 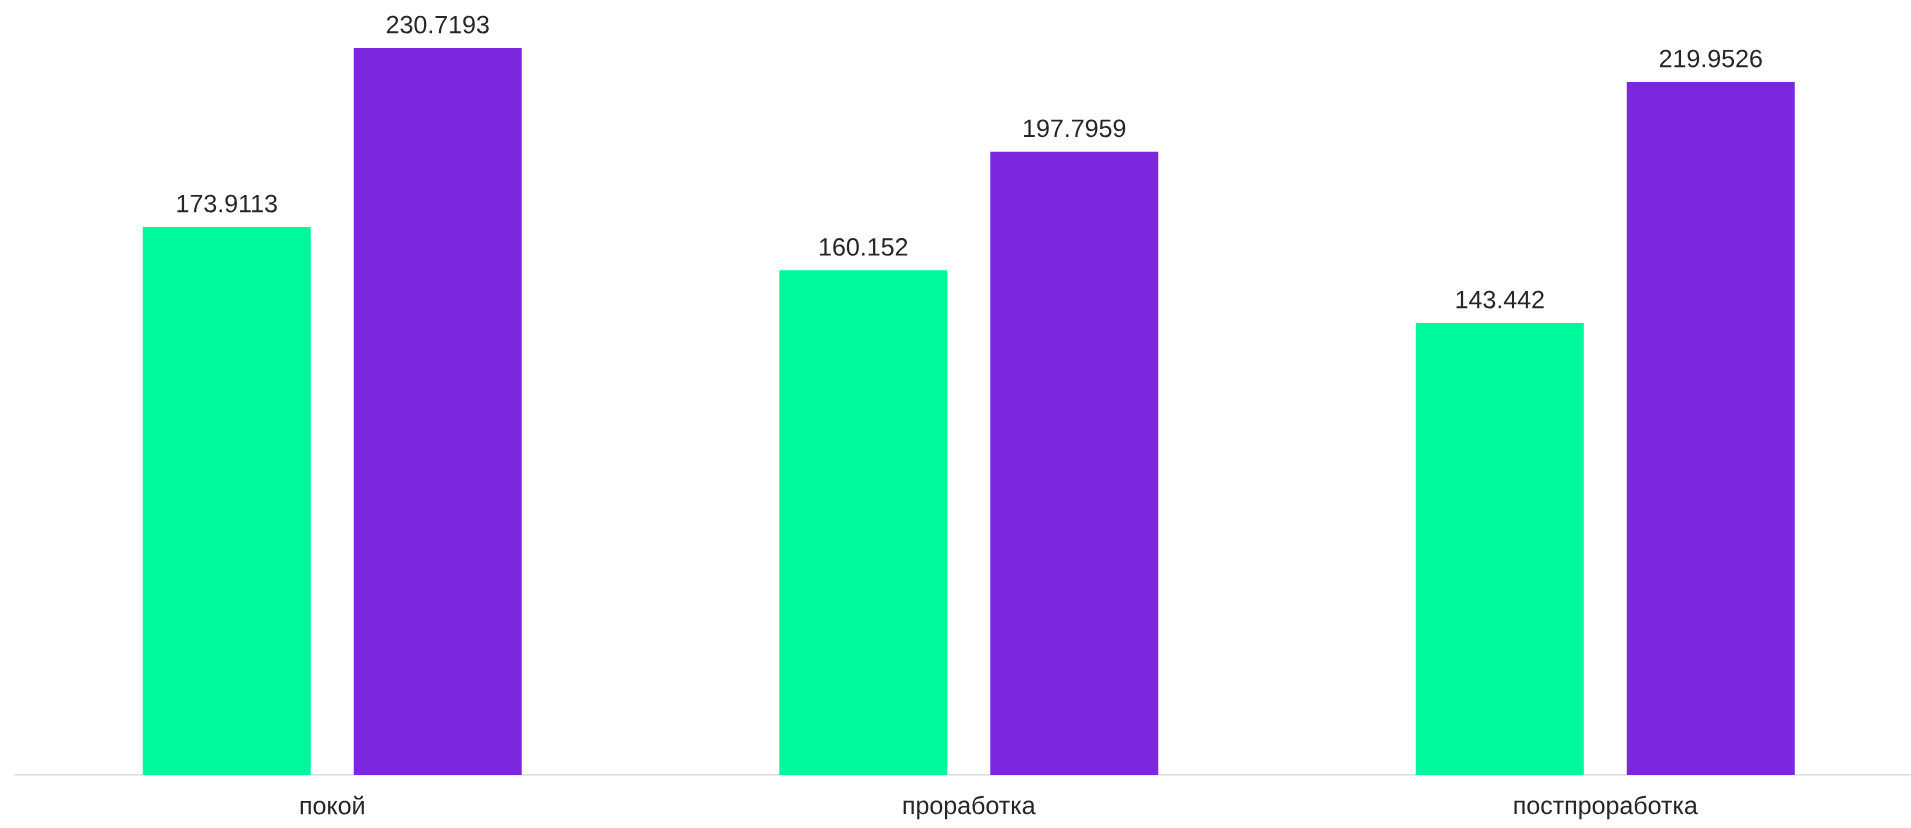 I want to click on data-label: 160.152, so click(x=864, y=247).